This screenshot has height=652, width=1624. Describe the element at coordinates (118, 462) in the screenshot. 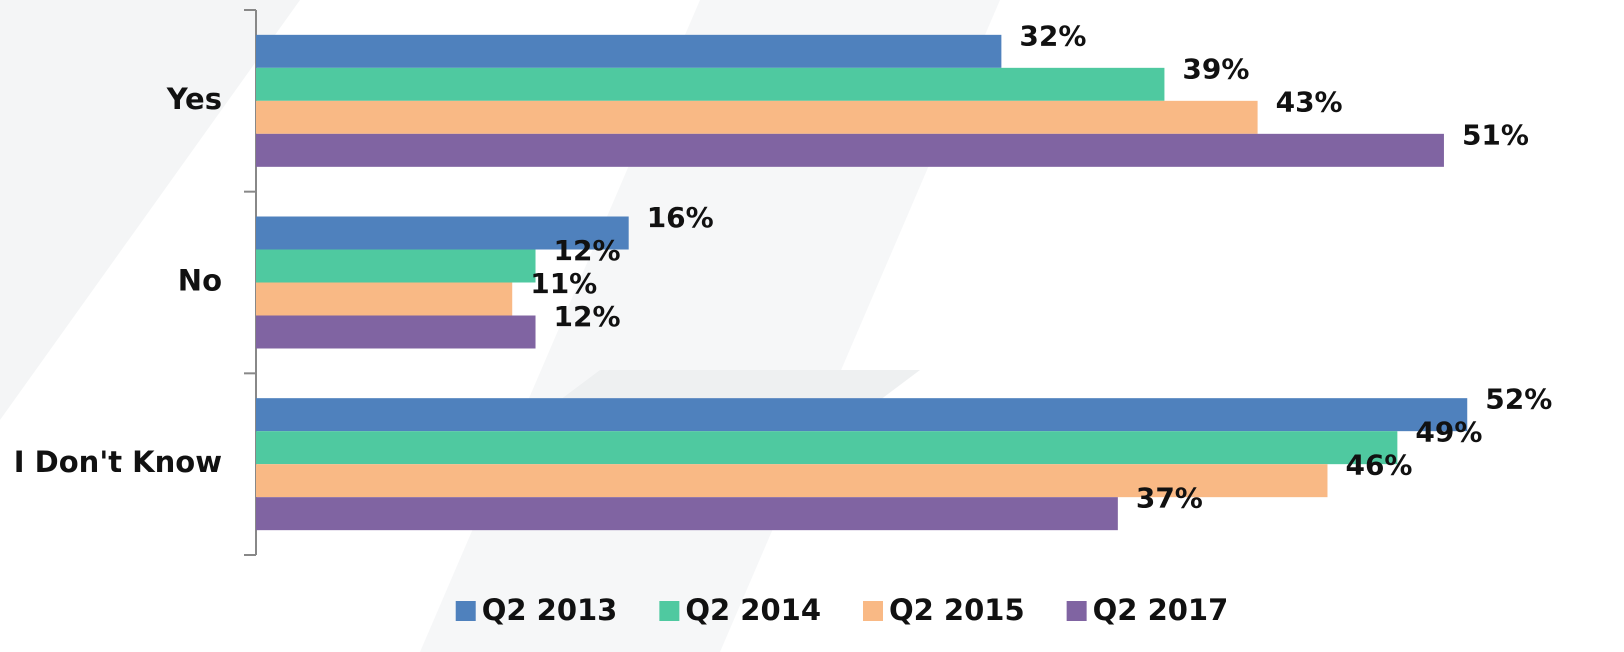

I see `category-label: I Don't Know` at that location.